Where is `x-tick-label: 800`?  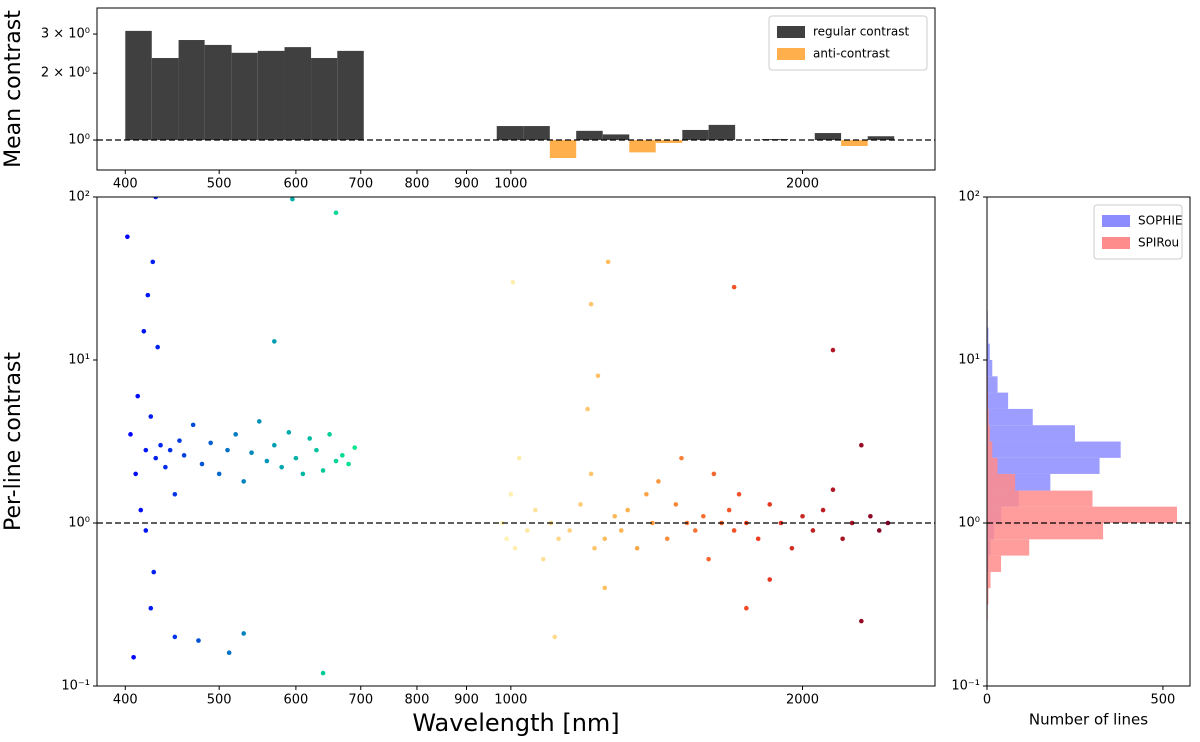
x-tick-label: 800 is located at coordinates (417, 184).